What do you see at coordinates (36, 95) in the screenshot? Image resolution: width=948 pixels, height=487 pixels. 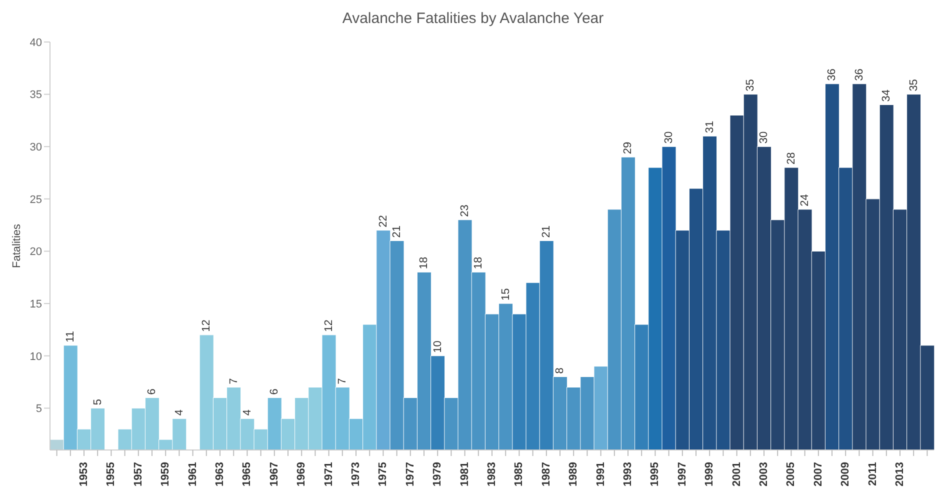 I see `y-tick-label: 35` at bounding box center [36, 95].